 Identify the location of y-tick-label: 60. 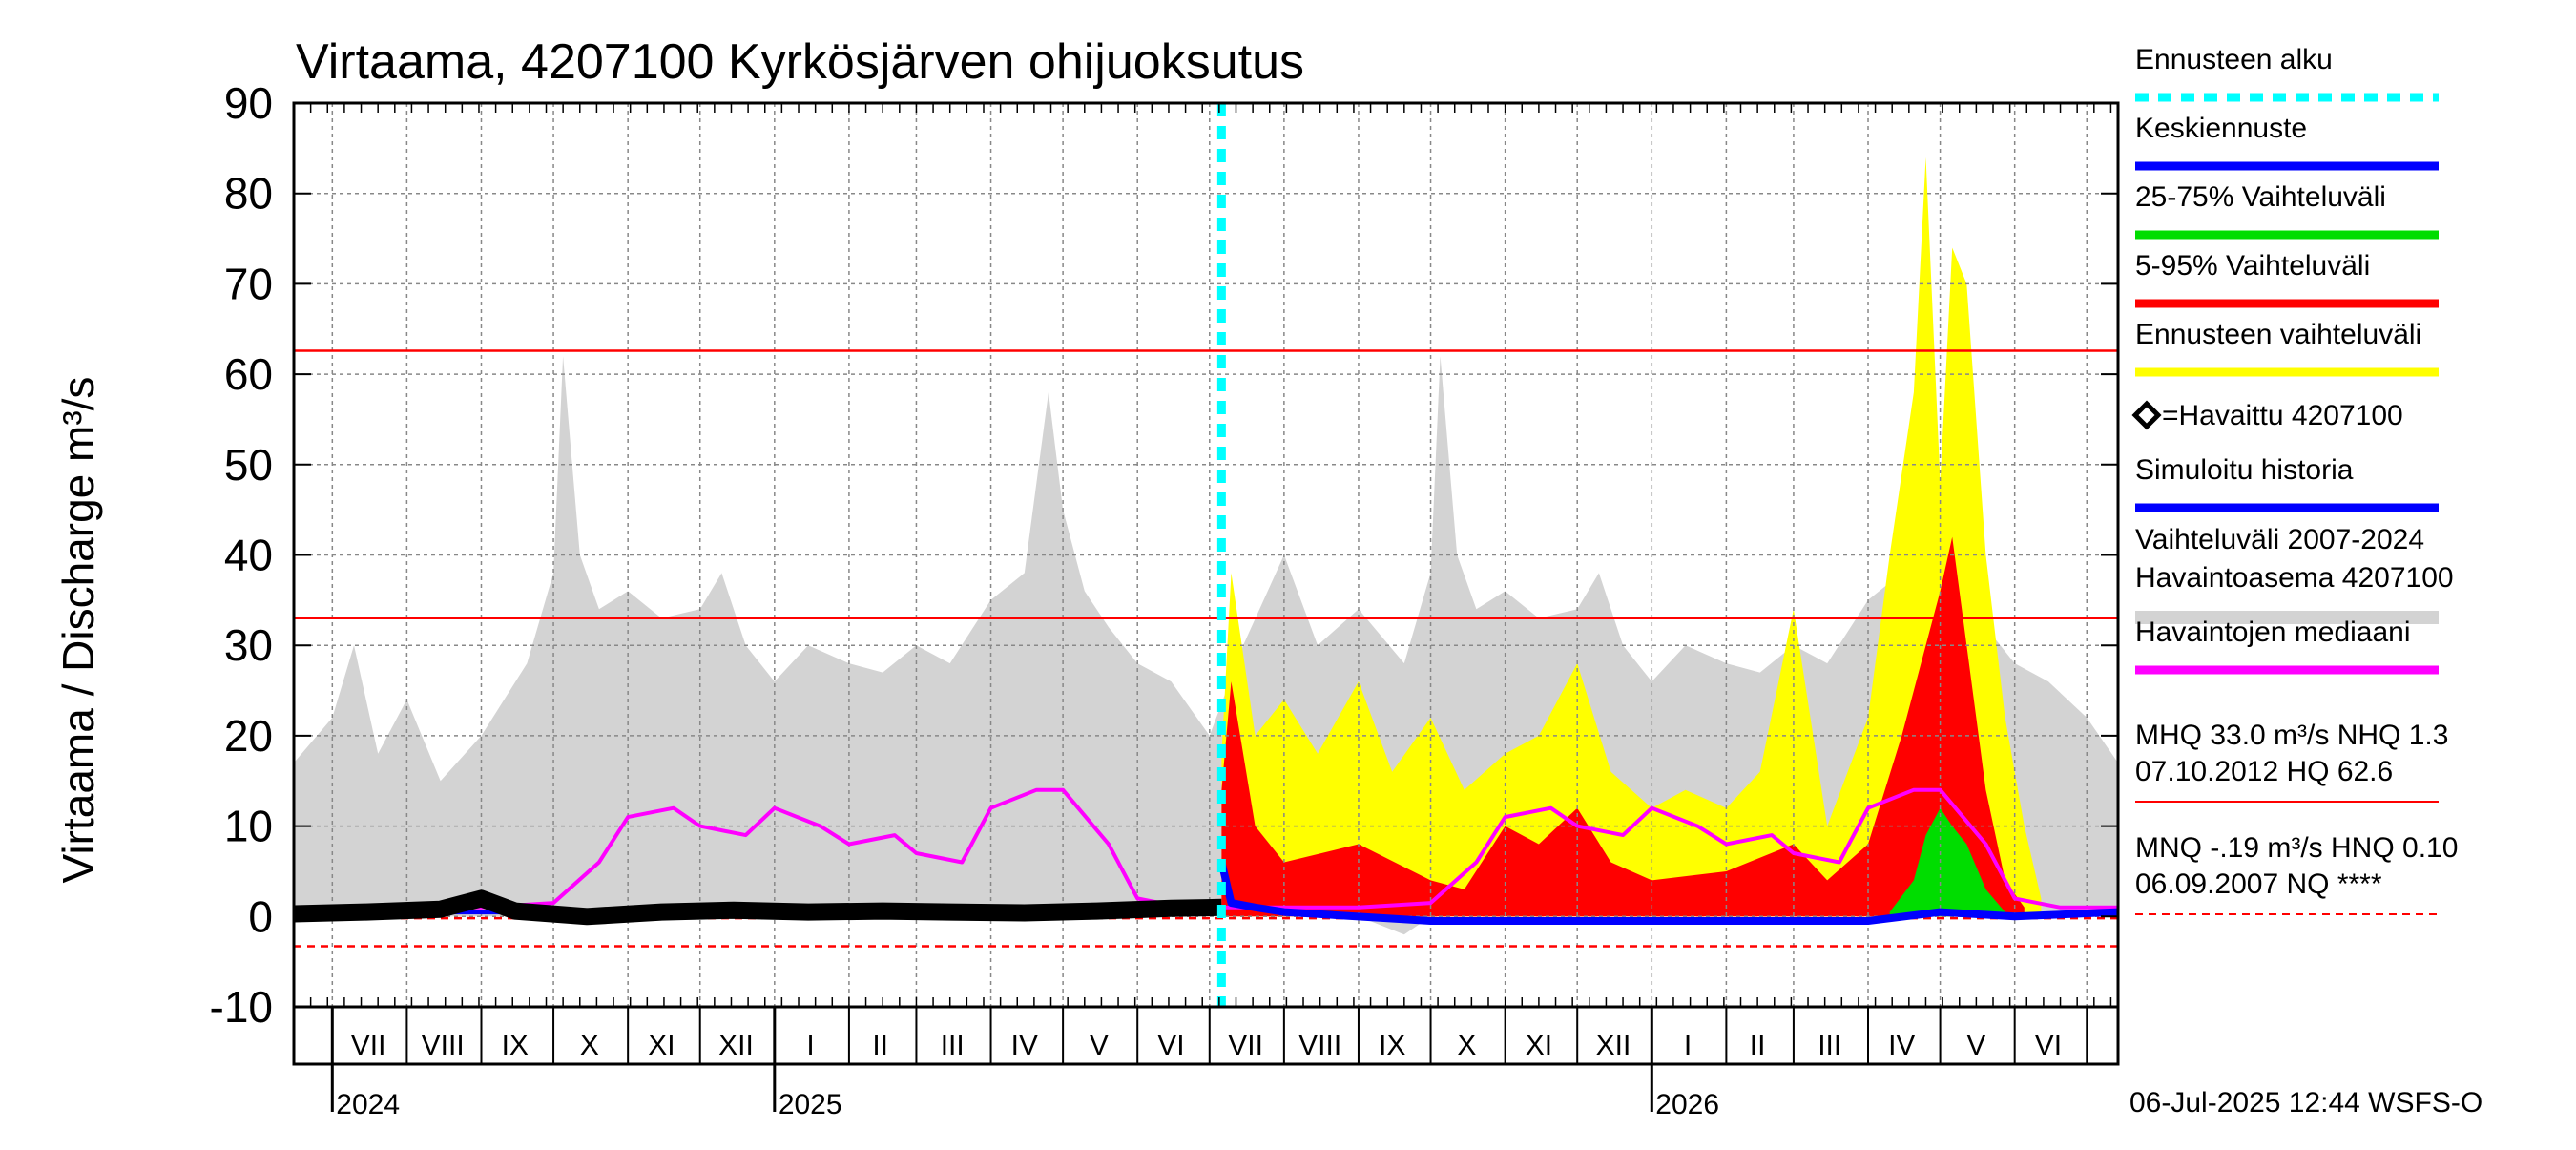
(248, 374).